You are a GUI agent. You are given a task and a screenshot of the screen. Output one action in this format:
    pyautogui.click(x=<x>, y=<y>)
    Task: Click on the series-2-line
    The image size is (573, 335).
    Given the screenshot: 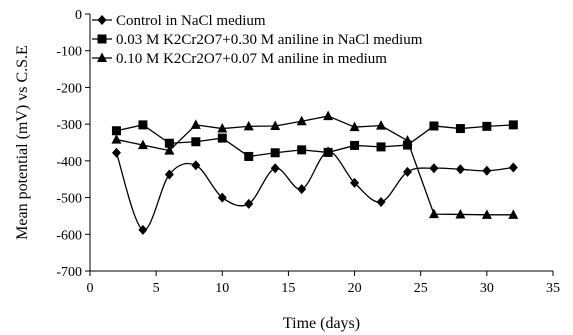 What is the action you would take?
    pyautogui.click(x=315, y=141)
    